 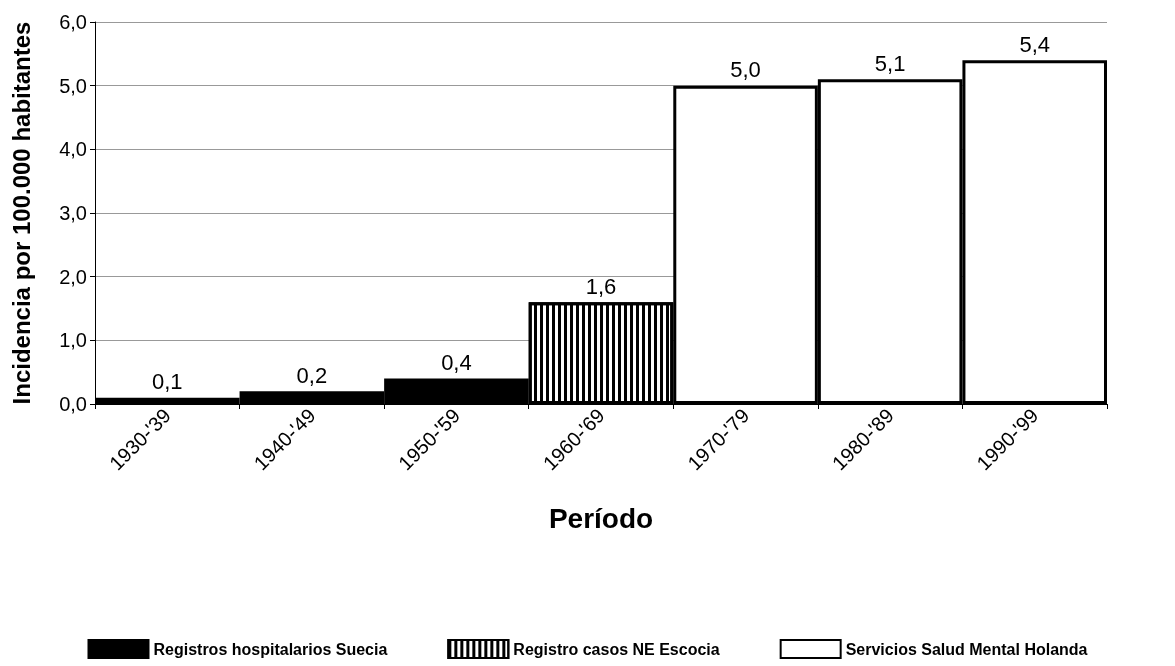 I want to click on legend-label: Registros hospitalarios Suecia, so click(x=270, y=649).